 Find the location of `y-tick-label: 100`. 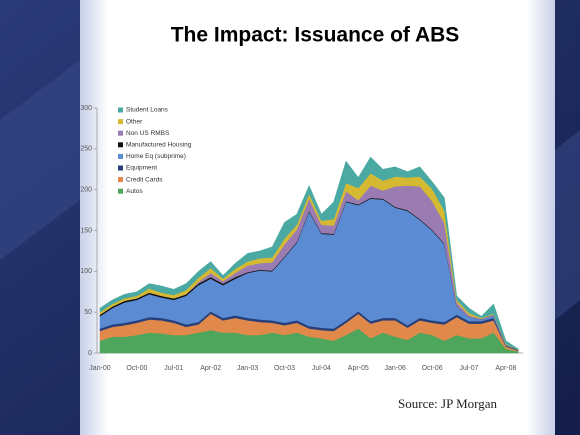

y-tick-label: 100 is located at coordinates (86, 271).